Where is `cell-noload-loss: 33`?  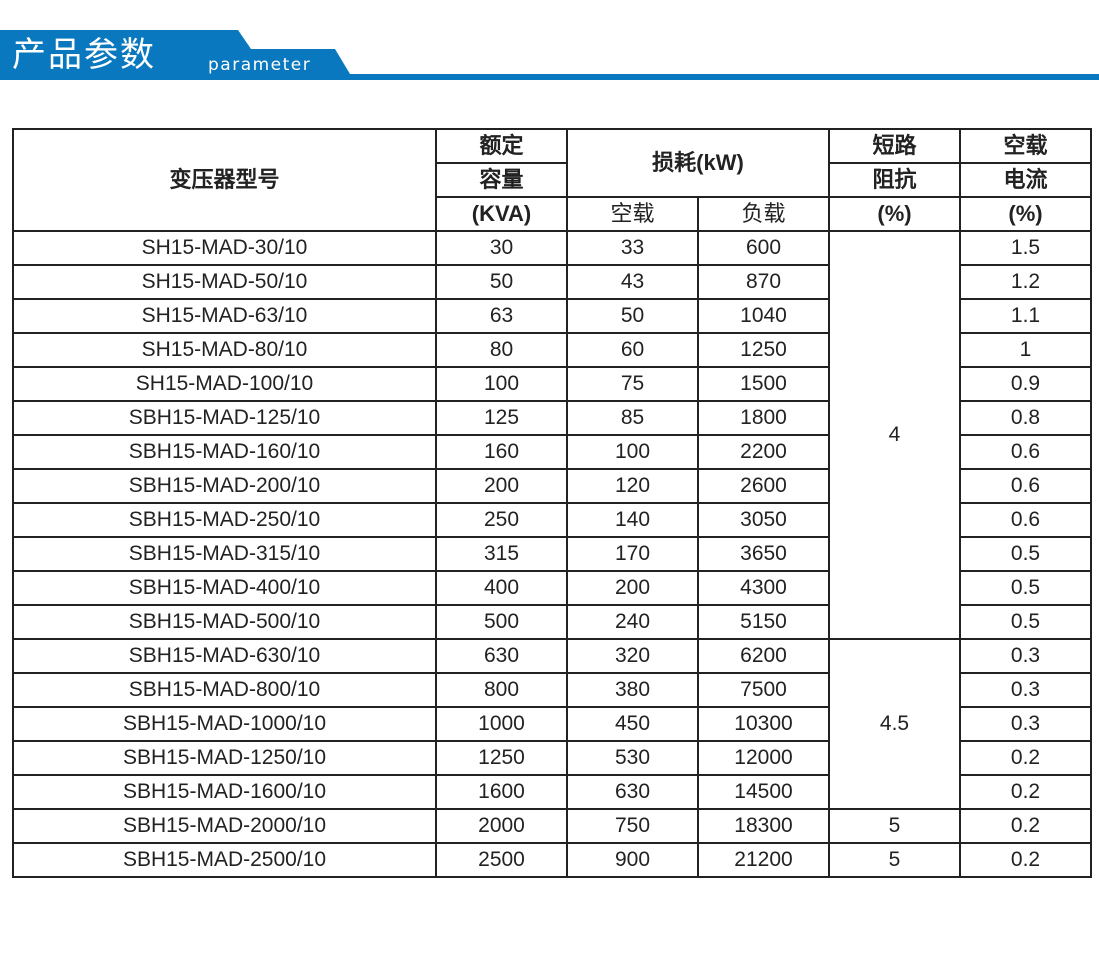 cell-noload-loss: 33 is located at coordinates (632, 248).